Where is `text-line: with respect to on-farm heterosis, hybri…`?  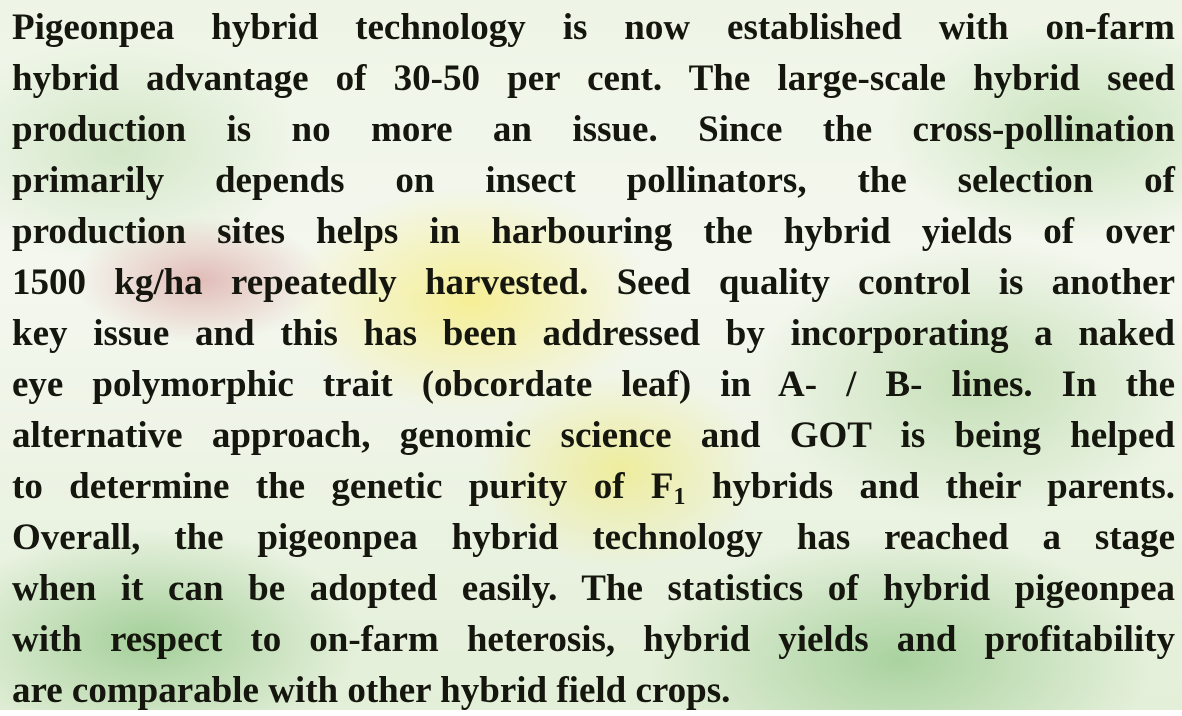
text-line: with respect to on-farm heterosis, hybri… is located at coordinates (593, 639).